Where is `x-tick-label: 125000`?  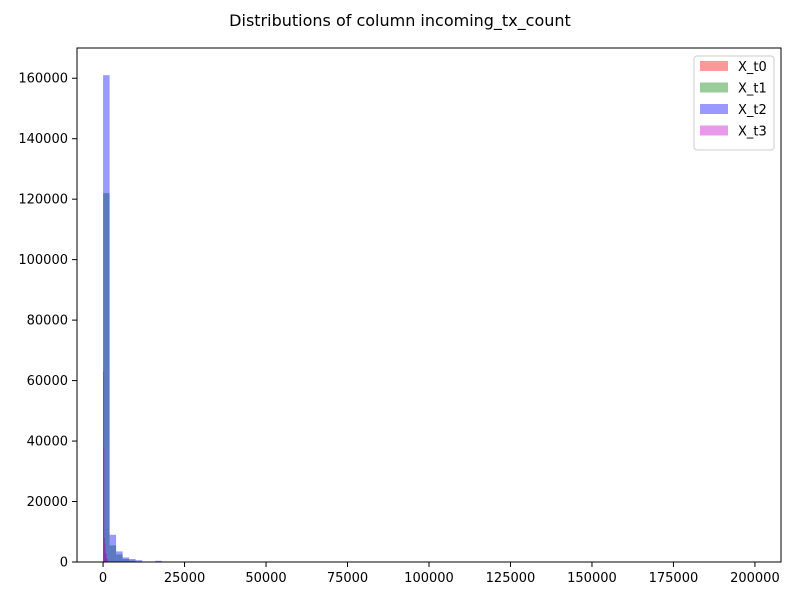
x-tick-label: 125000 is located at coordinates (511, 578).